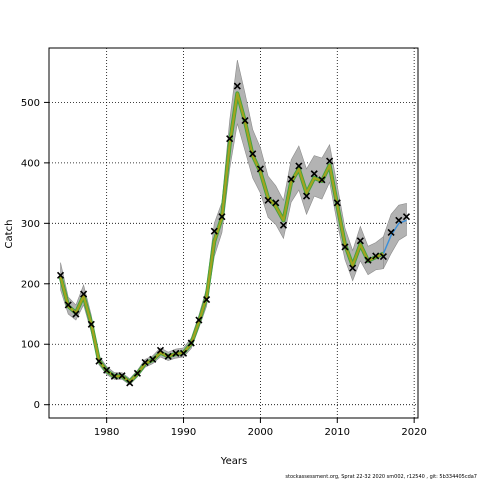 This screenshot has height=480, width=480. I want to click on x-axis: 1980 1990 2000 2010 2020, so click(260, 428).